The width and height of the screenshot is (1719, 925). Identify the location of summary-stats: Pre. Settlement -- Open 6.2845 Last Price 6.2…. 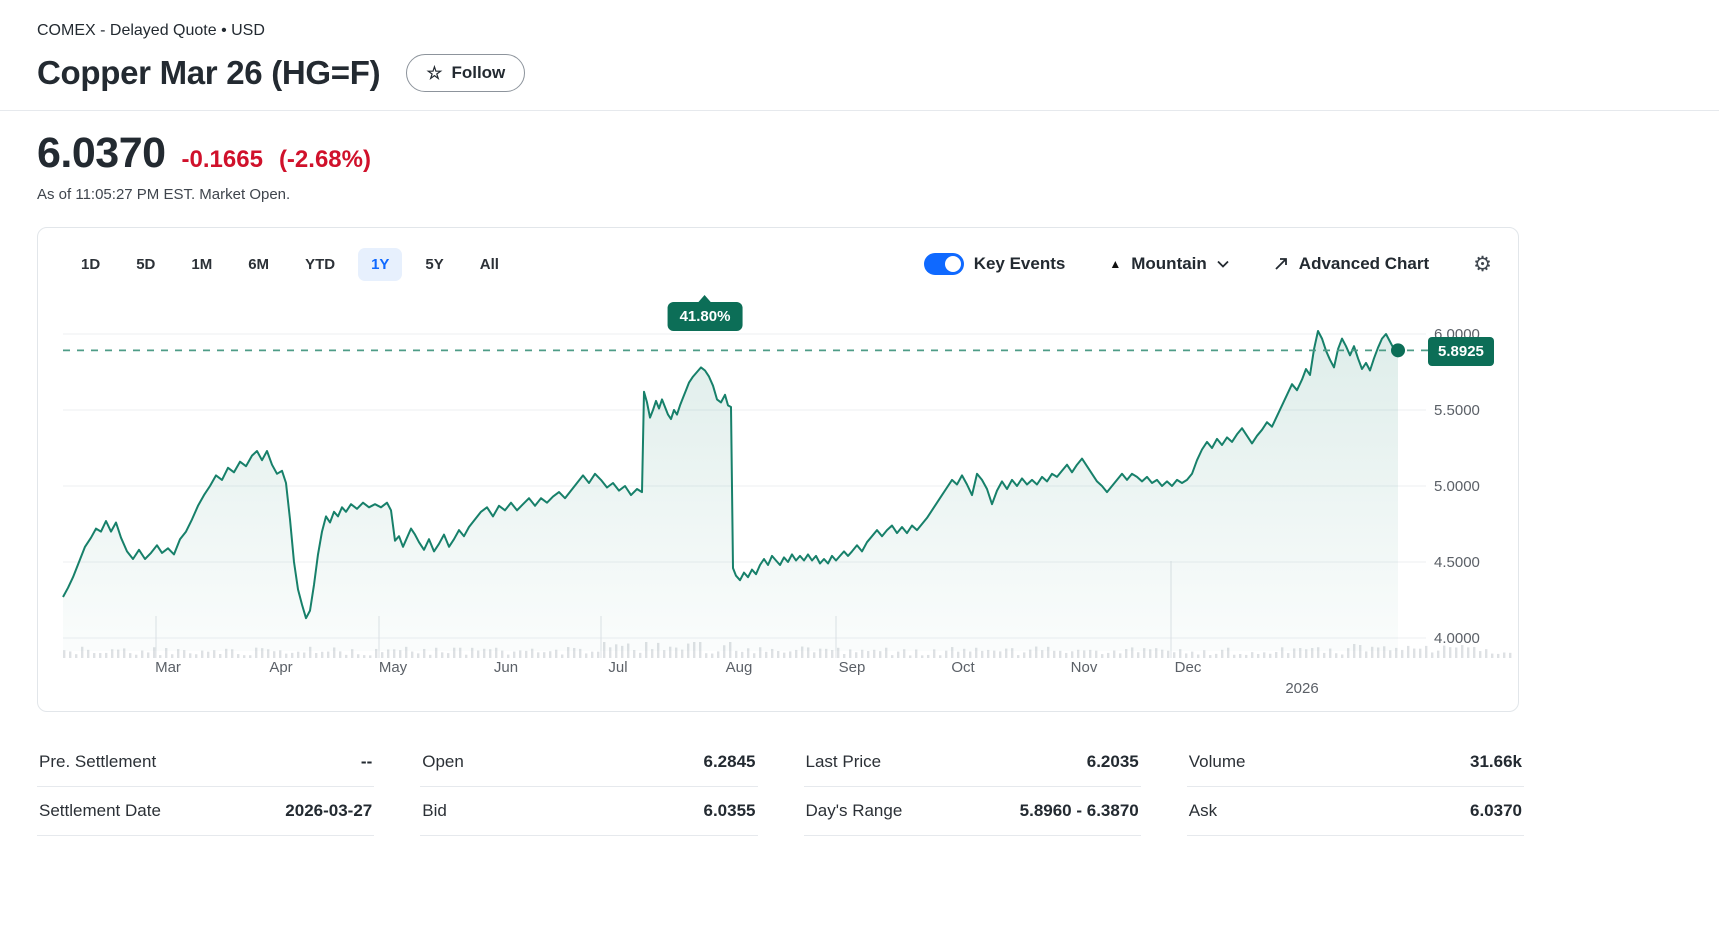
(780, 787).